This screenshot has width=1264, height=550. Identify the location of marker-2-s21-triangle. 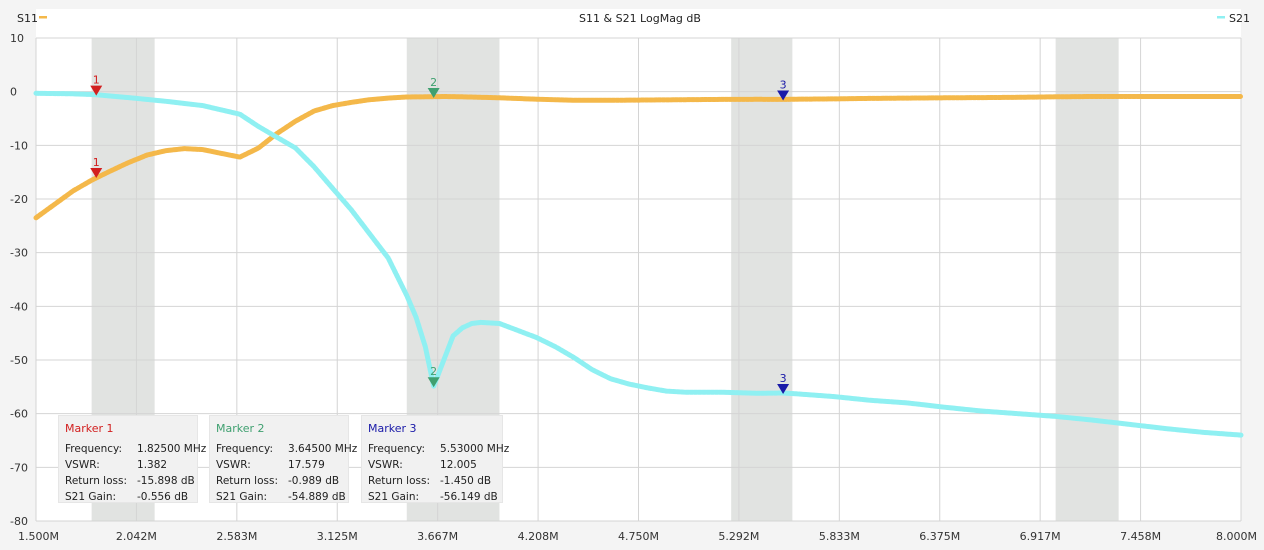
(433, 382).